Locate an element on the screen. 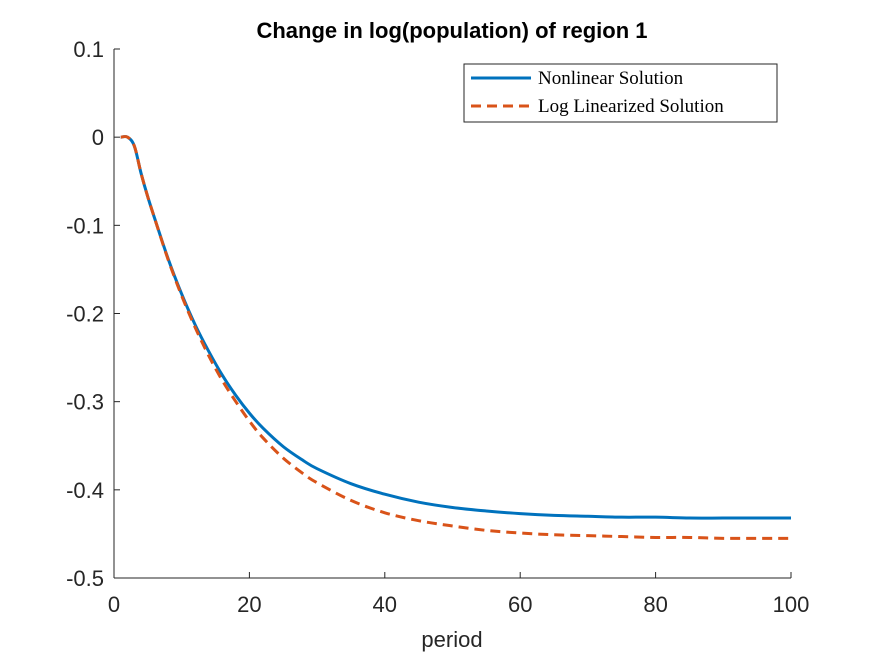  y-tick-label: -0.3 is located at coordinates (85, 402).